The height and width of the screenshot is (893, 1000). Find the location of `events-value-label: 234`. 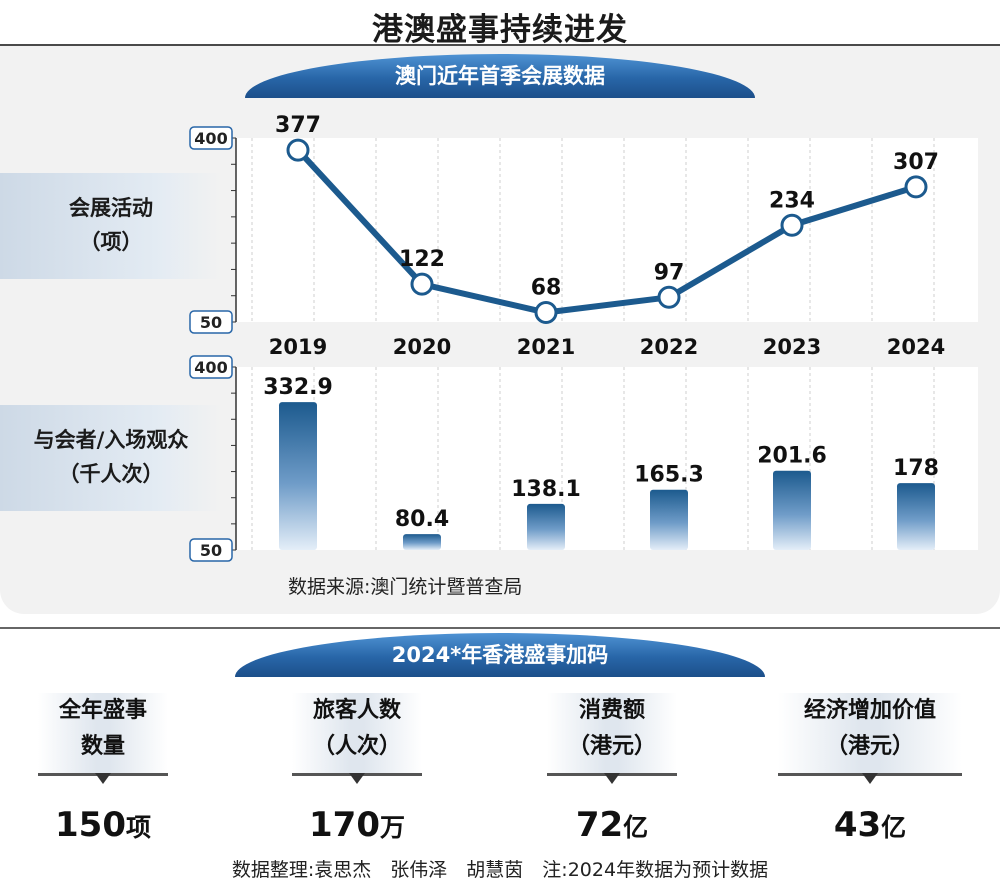

events-value-label: 234 is located at coordinates (792, 200).